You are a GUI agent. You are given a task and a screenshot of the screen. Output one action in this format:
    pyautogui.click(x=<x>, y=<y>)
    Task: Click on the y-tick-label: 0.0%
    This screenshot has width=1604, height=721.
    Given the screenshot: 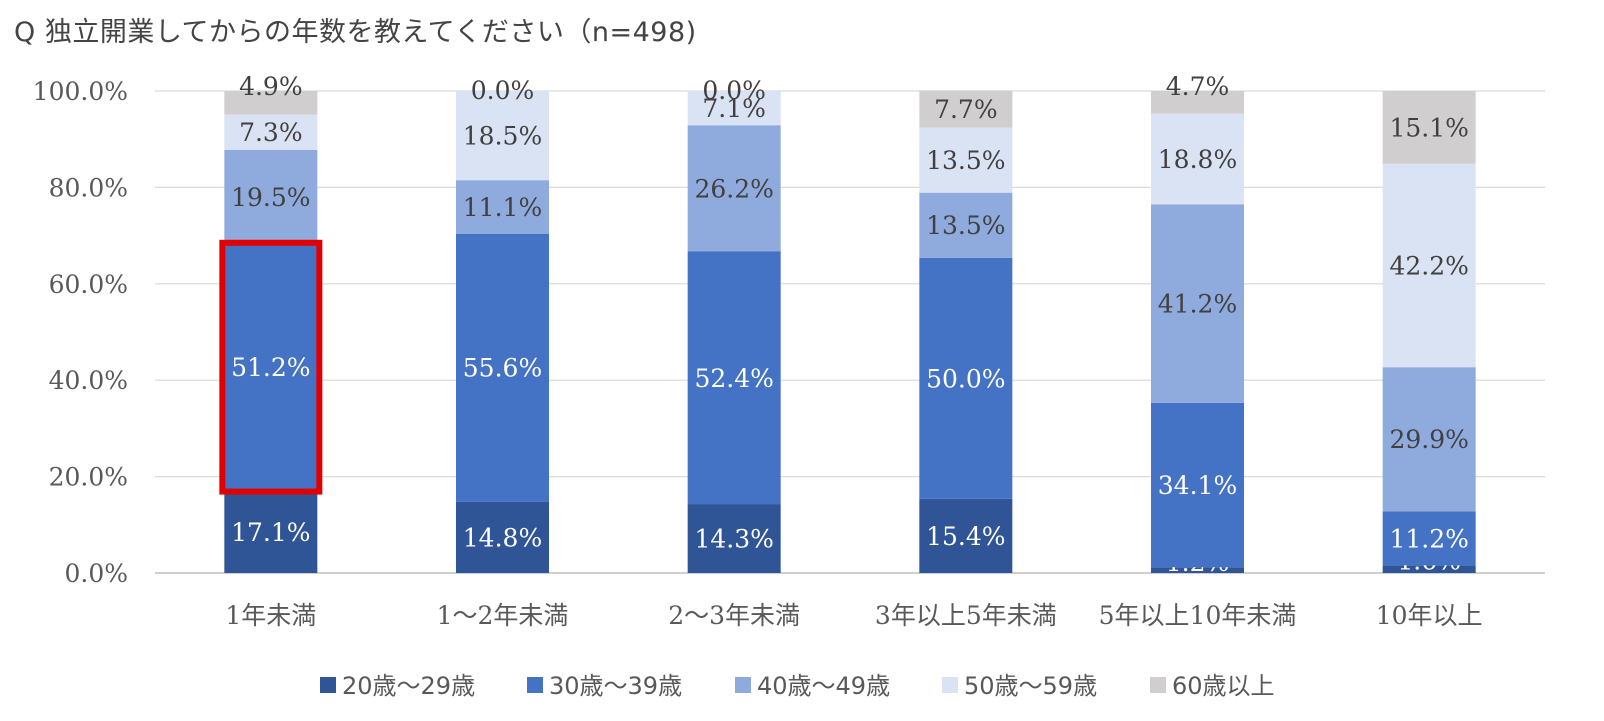 What is the action you would take?
    pyautogui.click(x=96, y=573)
    